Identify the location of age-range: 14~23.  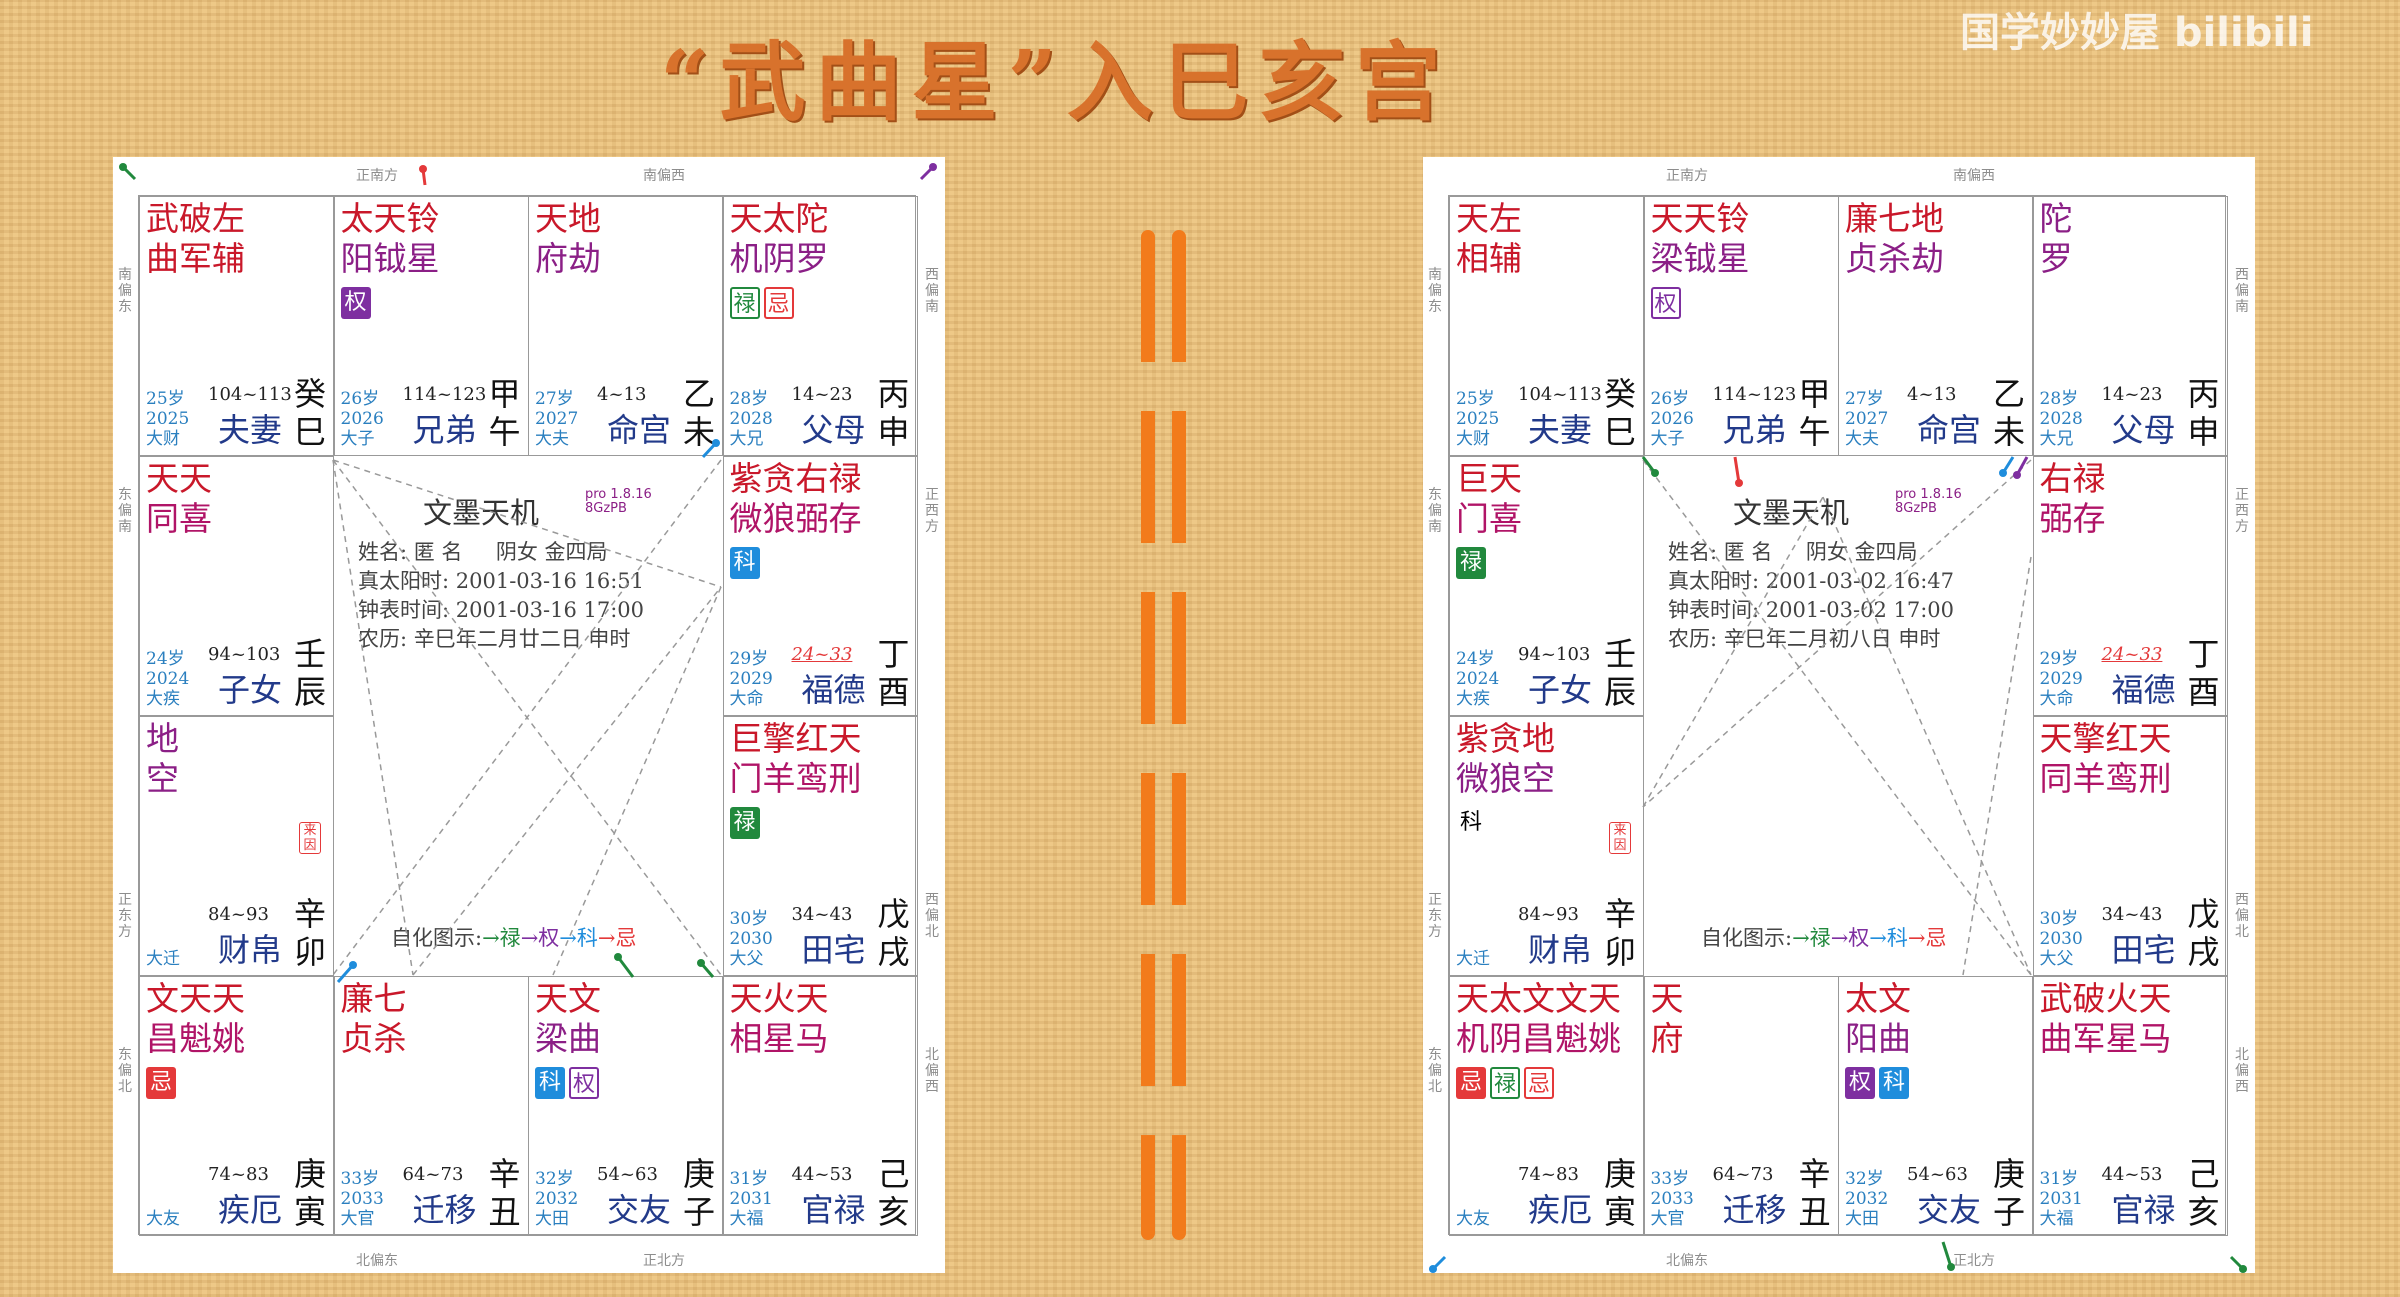
(2132, 394).